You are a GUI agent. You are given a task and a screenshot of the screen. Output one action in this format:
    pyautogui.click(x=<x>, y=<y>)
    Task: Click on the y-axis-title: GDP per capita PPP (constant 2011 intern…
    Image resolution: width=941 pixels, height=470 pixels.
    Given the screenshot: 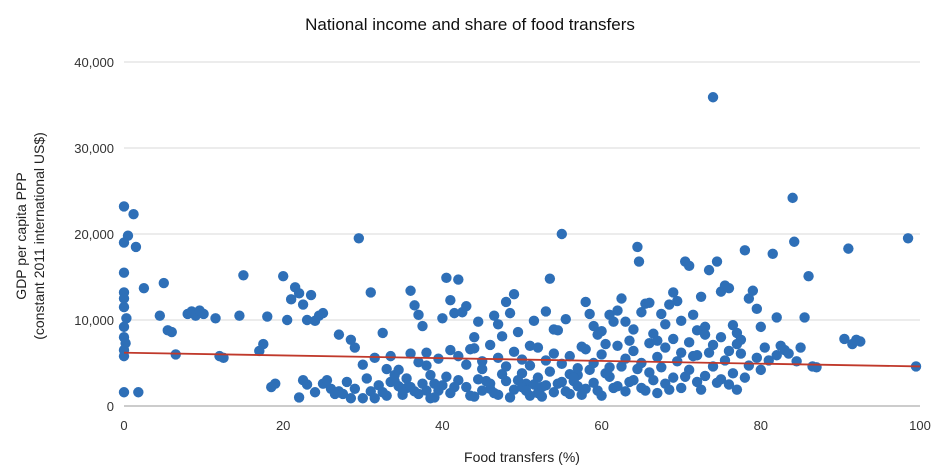 What is the action you would take?
    pyautogui.click(x=30, y=236)
    